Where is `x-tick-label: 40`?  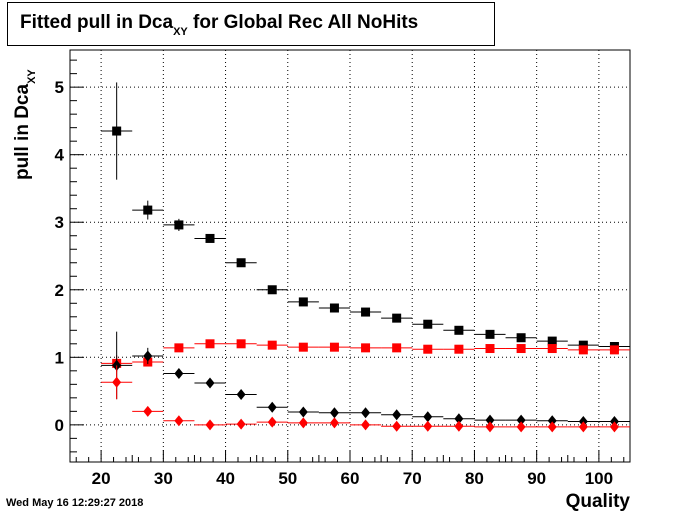 x-tick-label: 40 is located at coordinates (225, 478).